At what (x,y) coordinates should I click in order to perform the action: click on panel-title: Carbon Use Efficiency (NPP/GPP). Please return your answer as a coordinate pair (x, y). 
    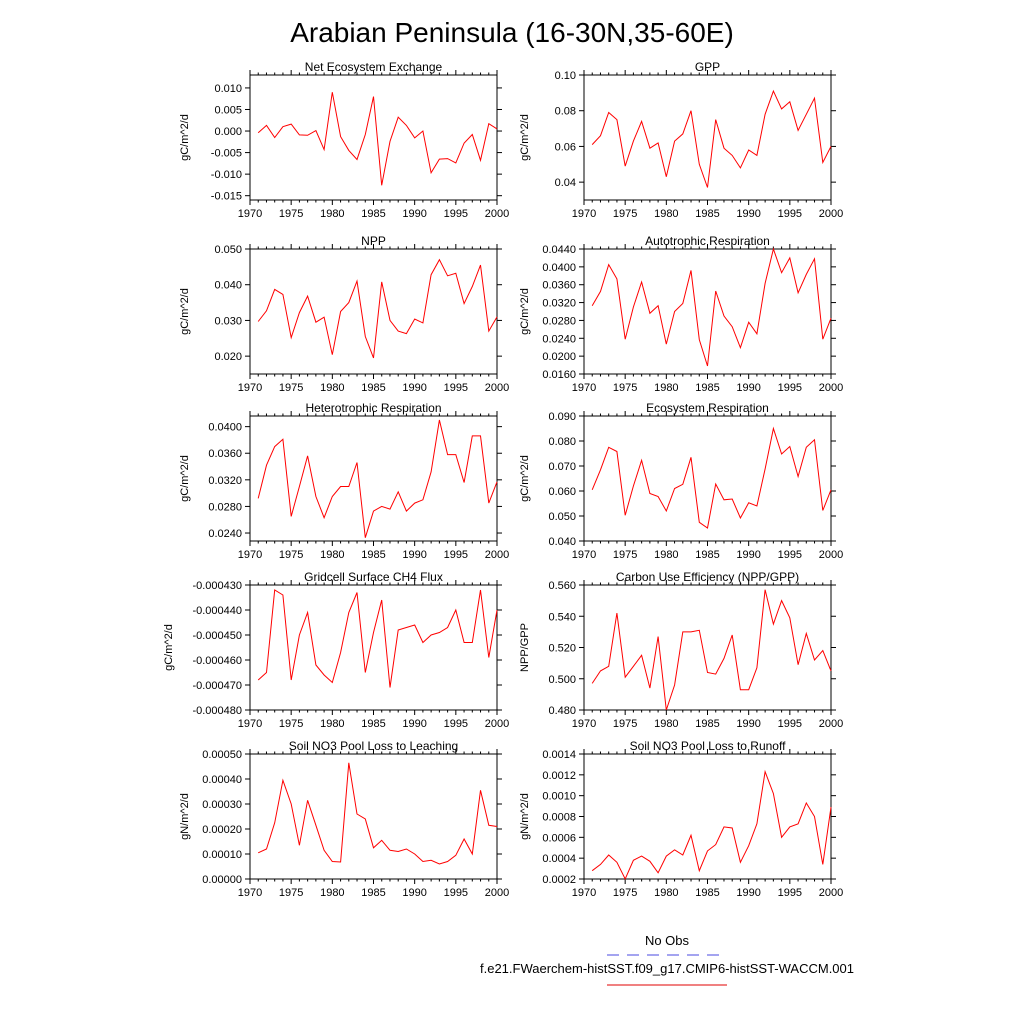
    Looking at the image, I should click on (707, 577).